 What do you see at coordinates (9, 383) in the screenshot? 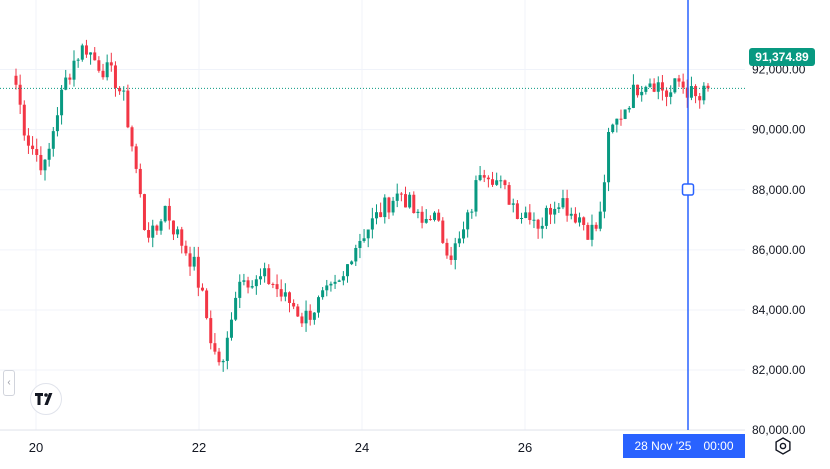
I see `chevron-left-icon: ‹` at bounding box center [9, 383].